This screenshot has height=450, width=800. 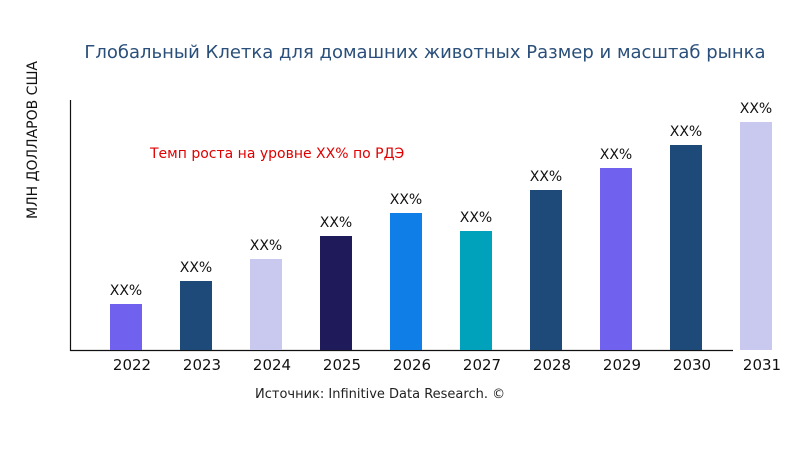 I want to click on data-label-2029: XX%, so click(x=616, y=155).